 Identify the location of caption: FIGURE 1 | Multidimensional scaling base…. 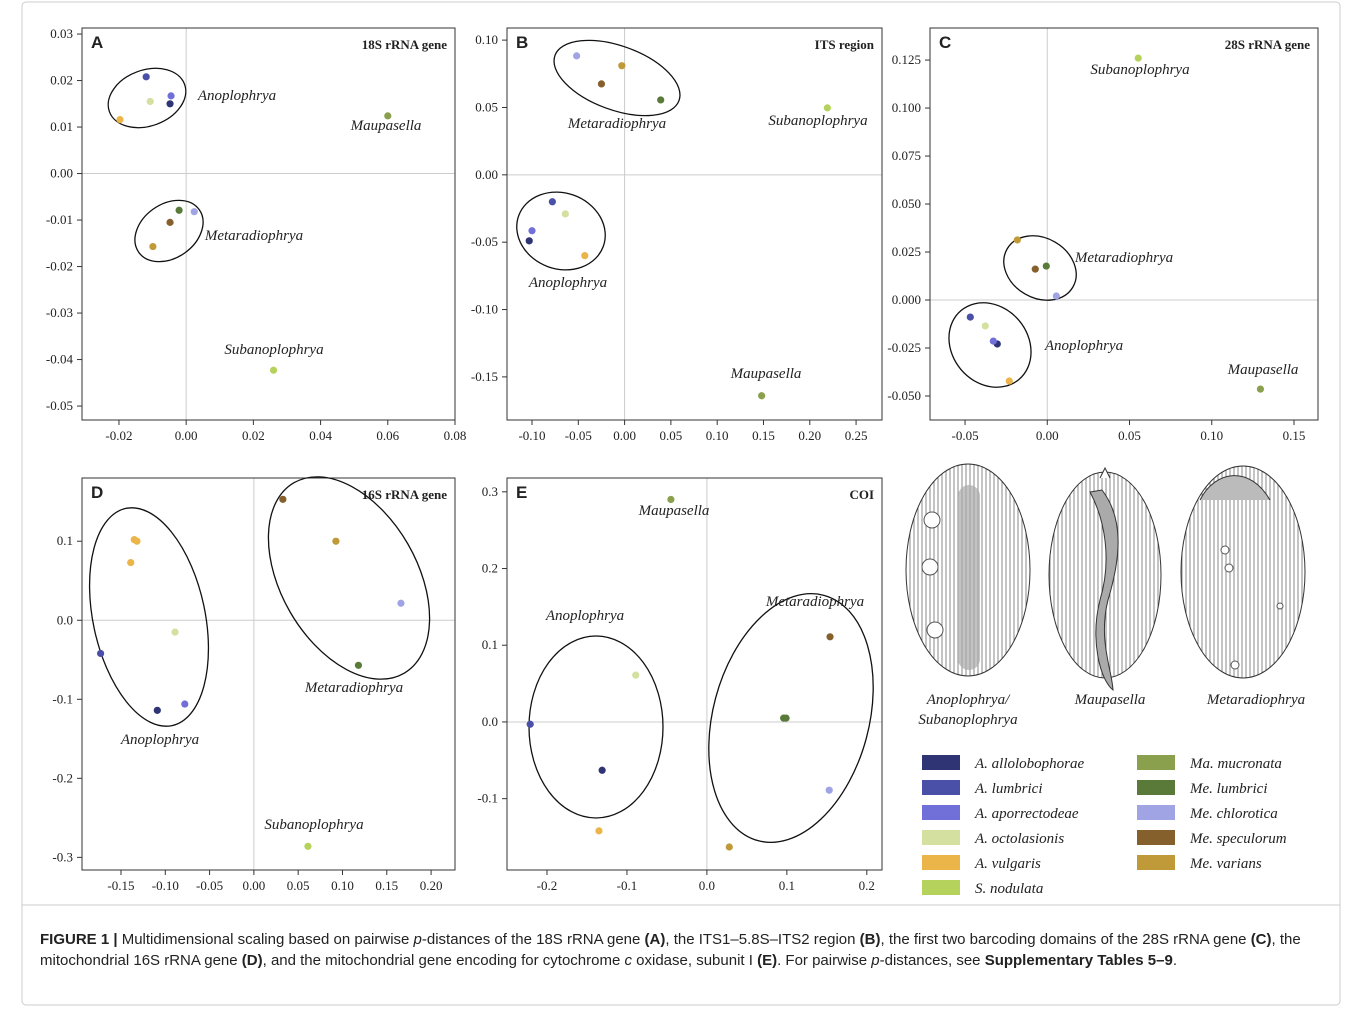
(685, 950).